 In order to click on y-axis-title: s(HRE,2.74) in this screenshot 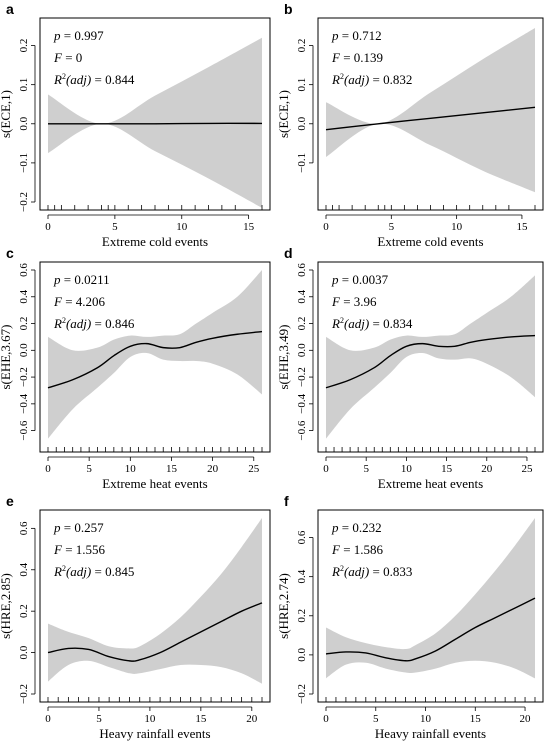, I will do `click(283, 606)`.